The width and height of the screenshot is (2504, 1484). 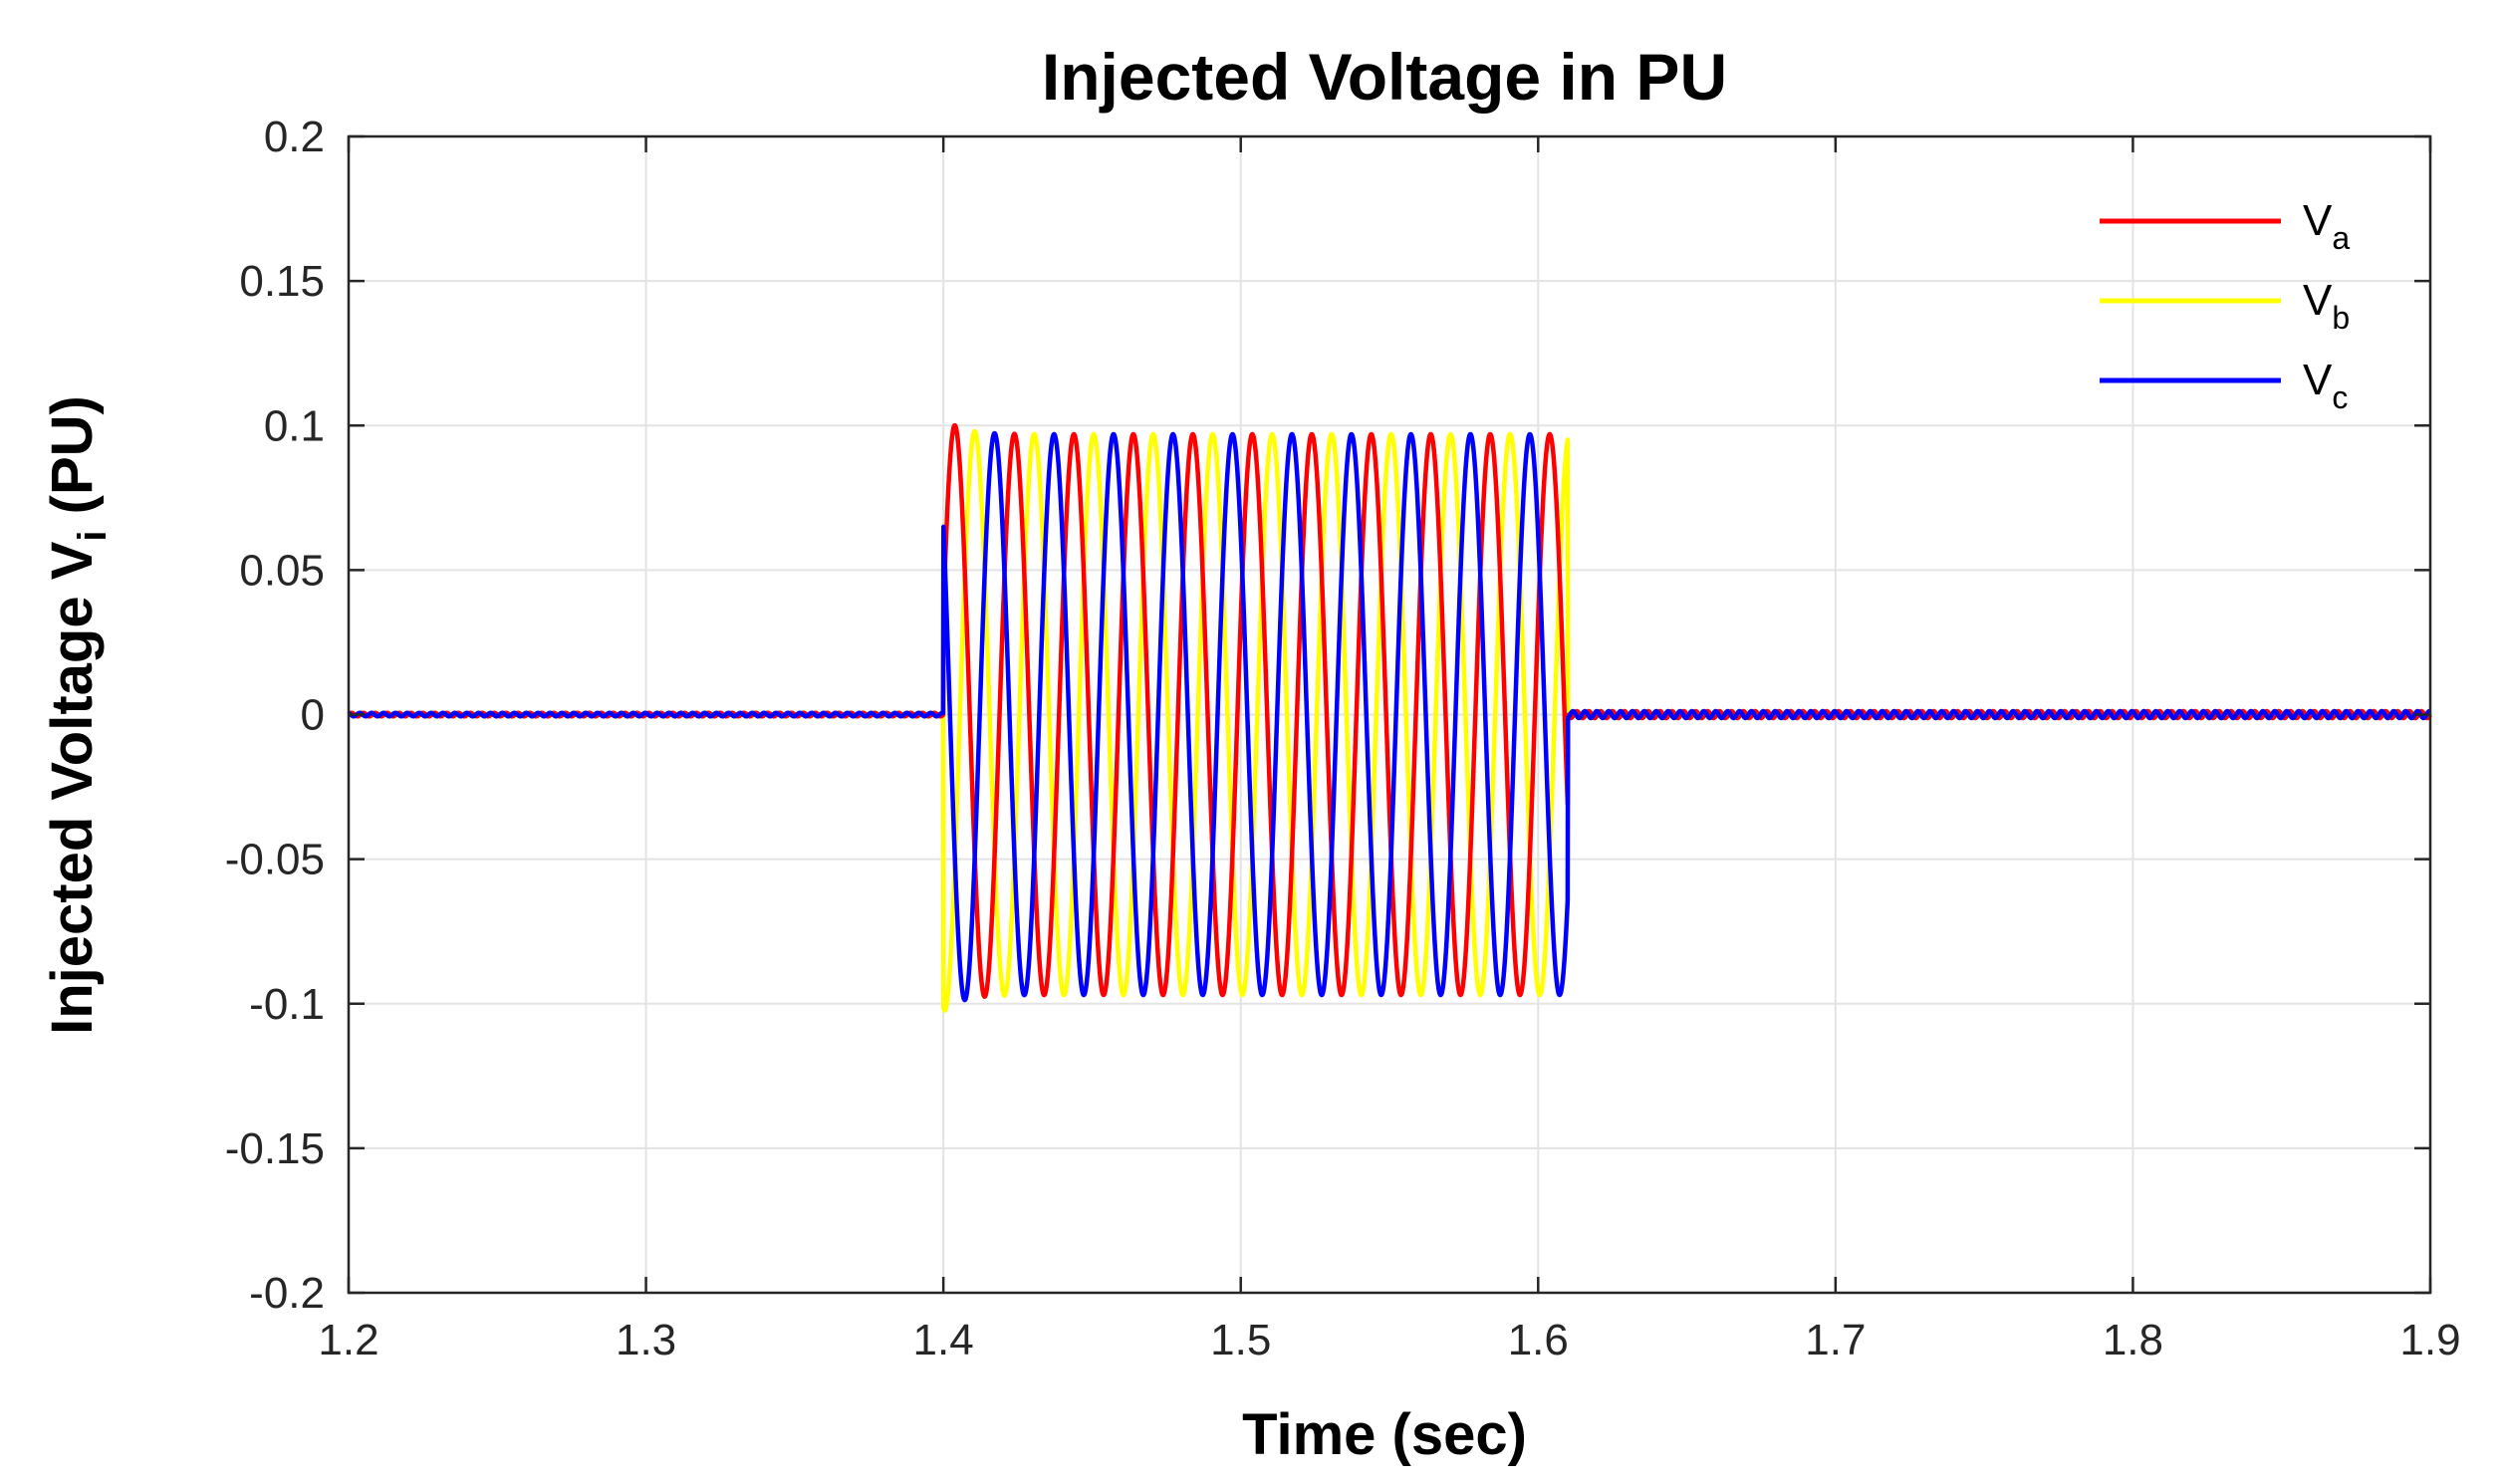 I want to click on x-axis-label: Time (sec), so click(x=1384, y=1434).